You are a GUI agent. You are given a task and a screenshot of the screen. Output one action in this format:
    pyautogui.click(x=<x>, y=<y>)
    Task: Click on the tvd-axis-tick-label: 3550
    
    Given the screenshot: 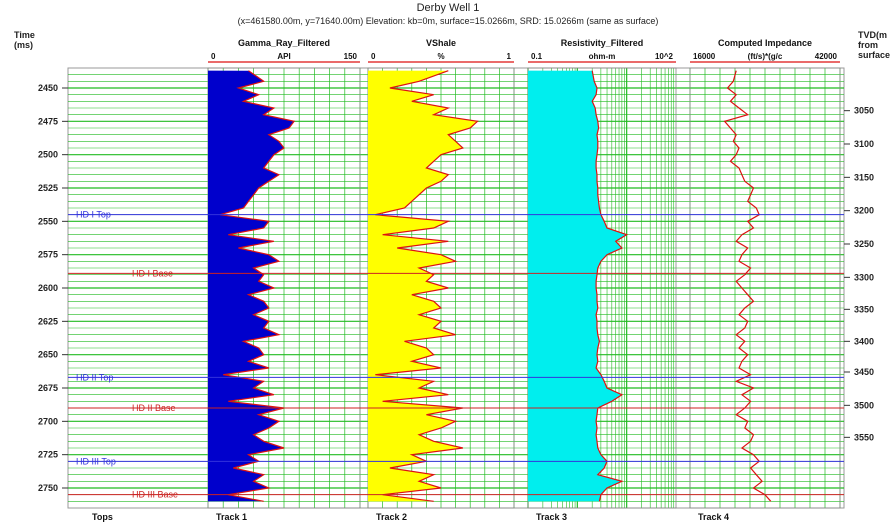 What is the action you would take?
    pyautogui.click(x=864, y=437)
    